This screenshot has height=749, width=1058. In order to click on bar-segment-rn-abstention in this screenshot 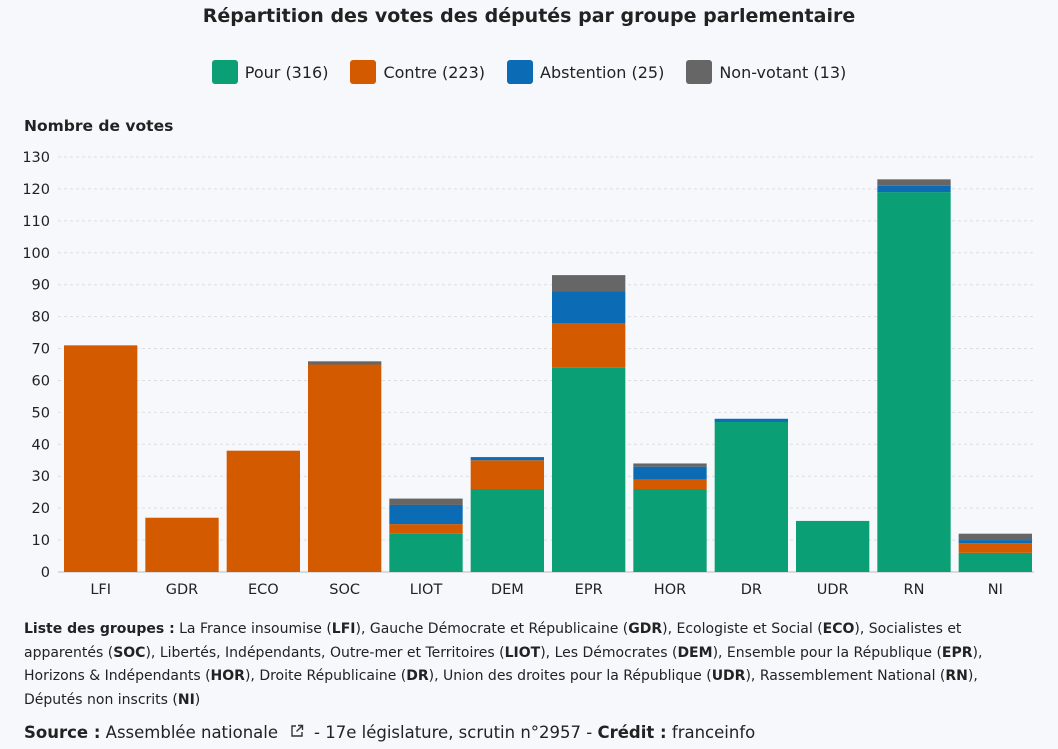, I will do `click(914, 189)`.